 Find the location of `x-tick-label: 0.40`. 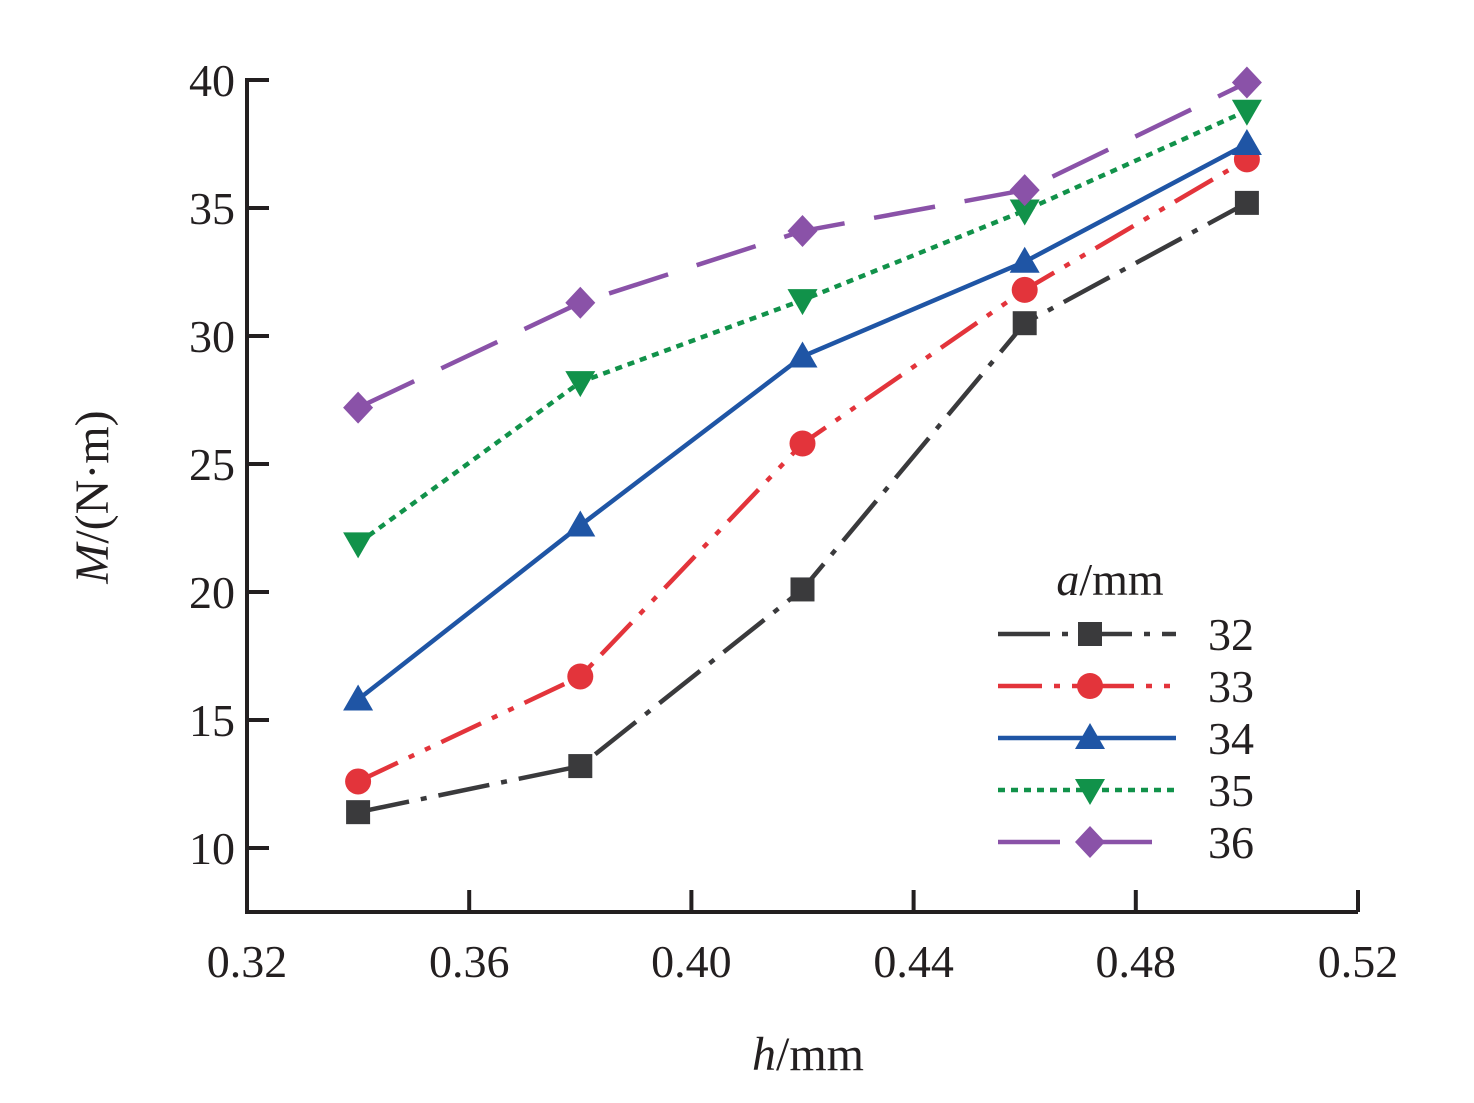

x-tick-label: 0.40 is located at coordinates (691, 961).